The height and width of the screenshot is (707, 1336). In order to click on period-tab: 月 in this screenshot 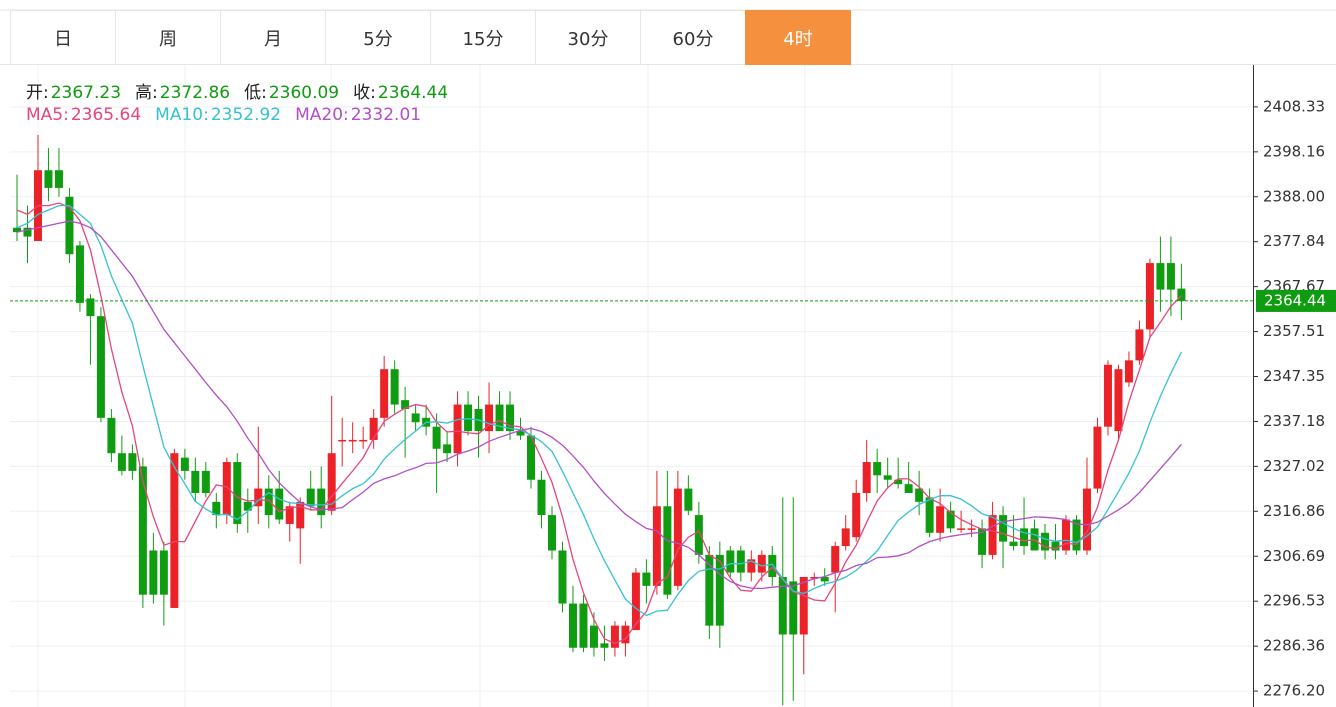, I will do `click(272, 37)`.